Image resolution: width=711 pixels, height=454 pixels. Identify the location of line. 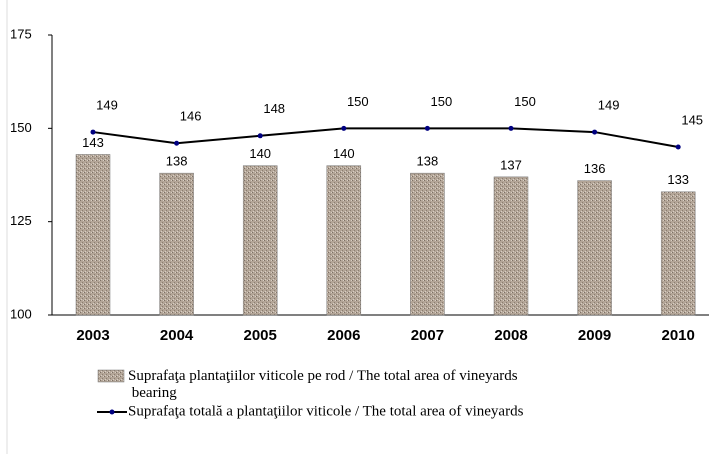
(385, 137).